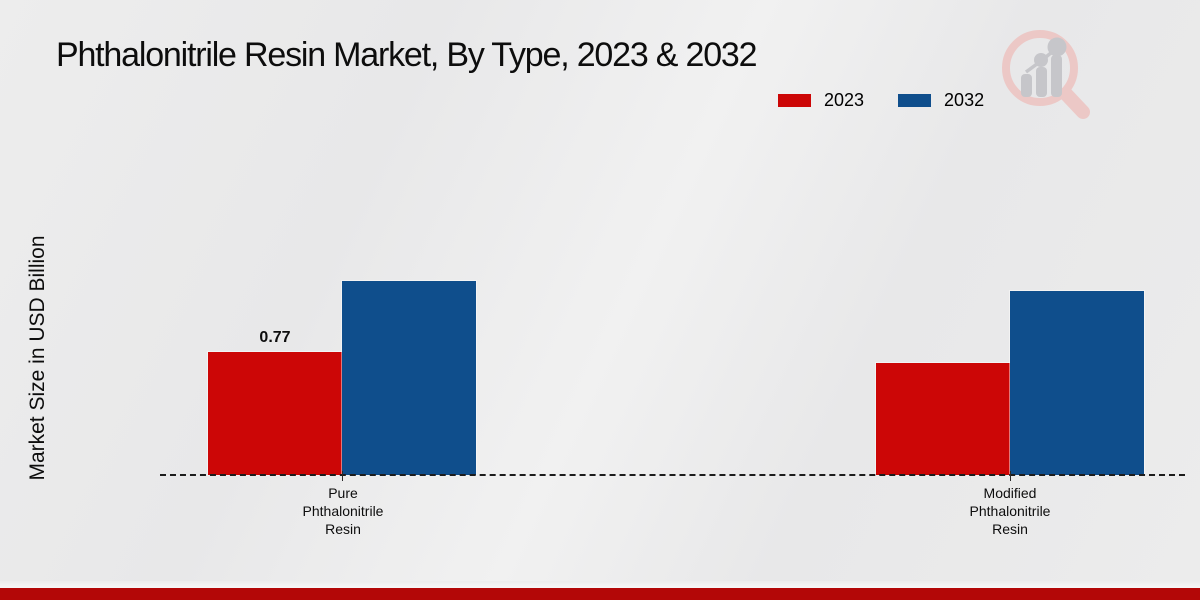 The width and height of the screenshot is (1200, 600). Describe the element at coordinates (37, 358) in the screenshot. I see `y-axis-label: Market Size in USD Billion` at that location.